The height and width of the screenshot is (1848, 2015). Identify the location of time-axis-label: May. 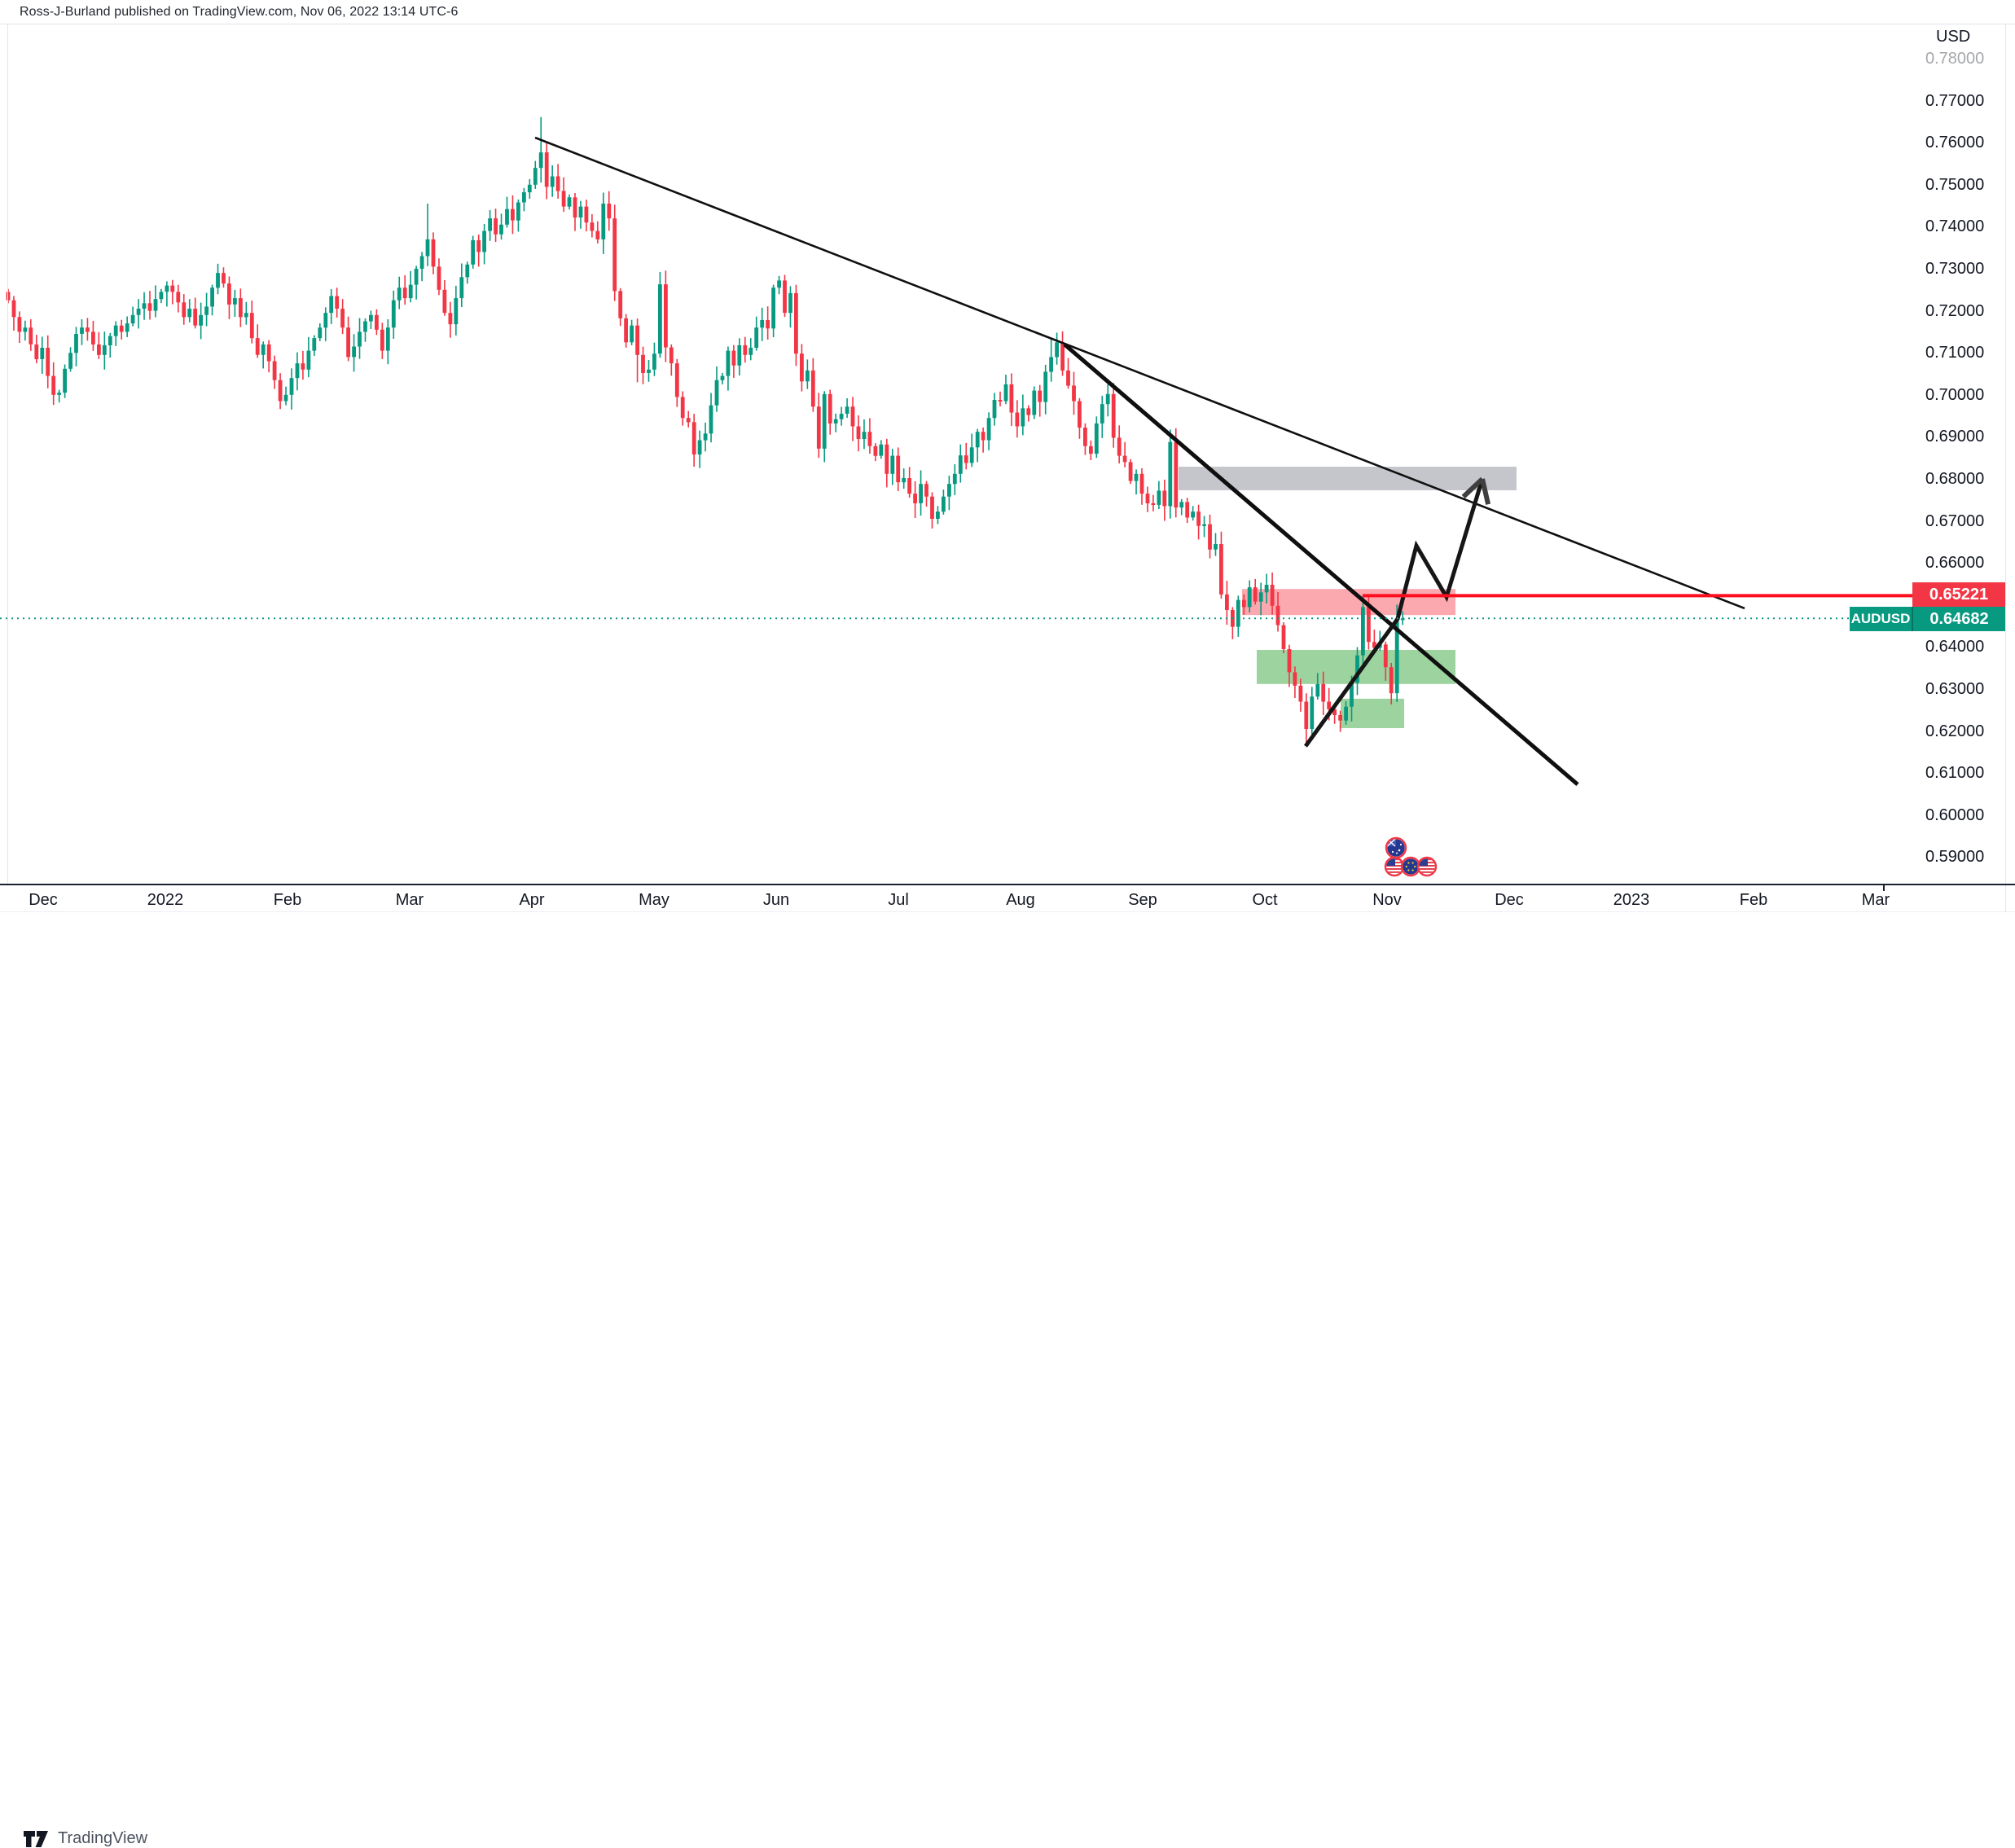
(654, 900).